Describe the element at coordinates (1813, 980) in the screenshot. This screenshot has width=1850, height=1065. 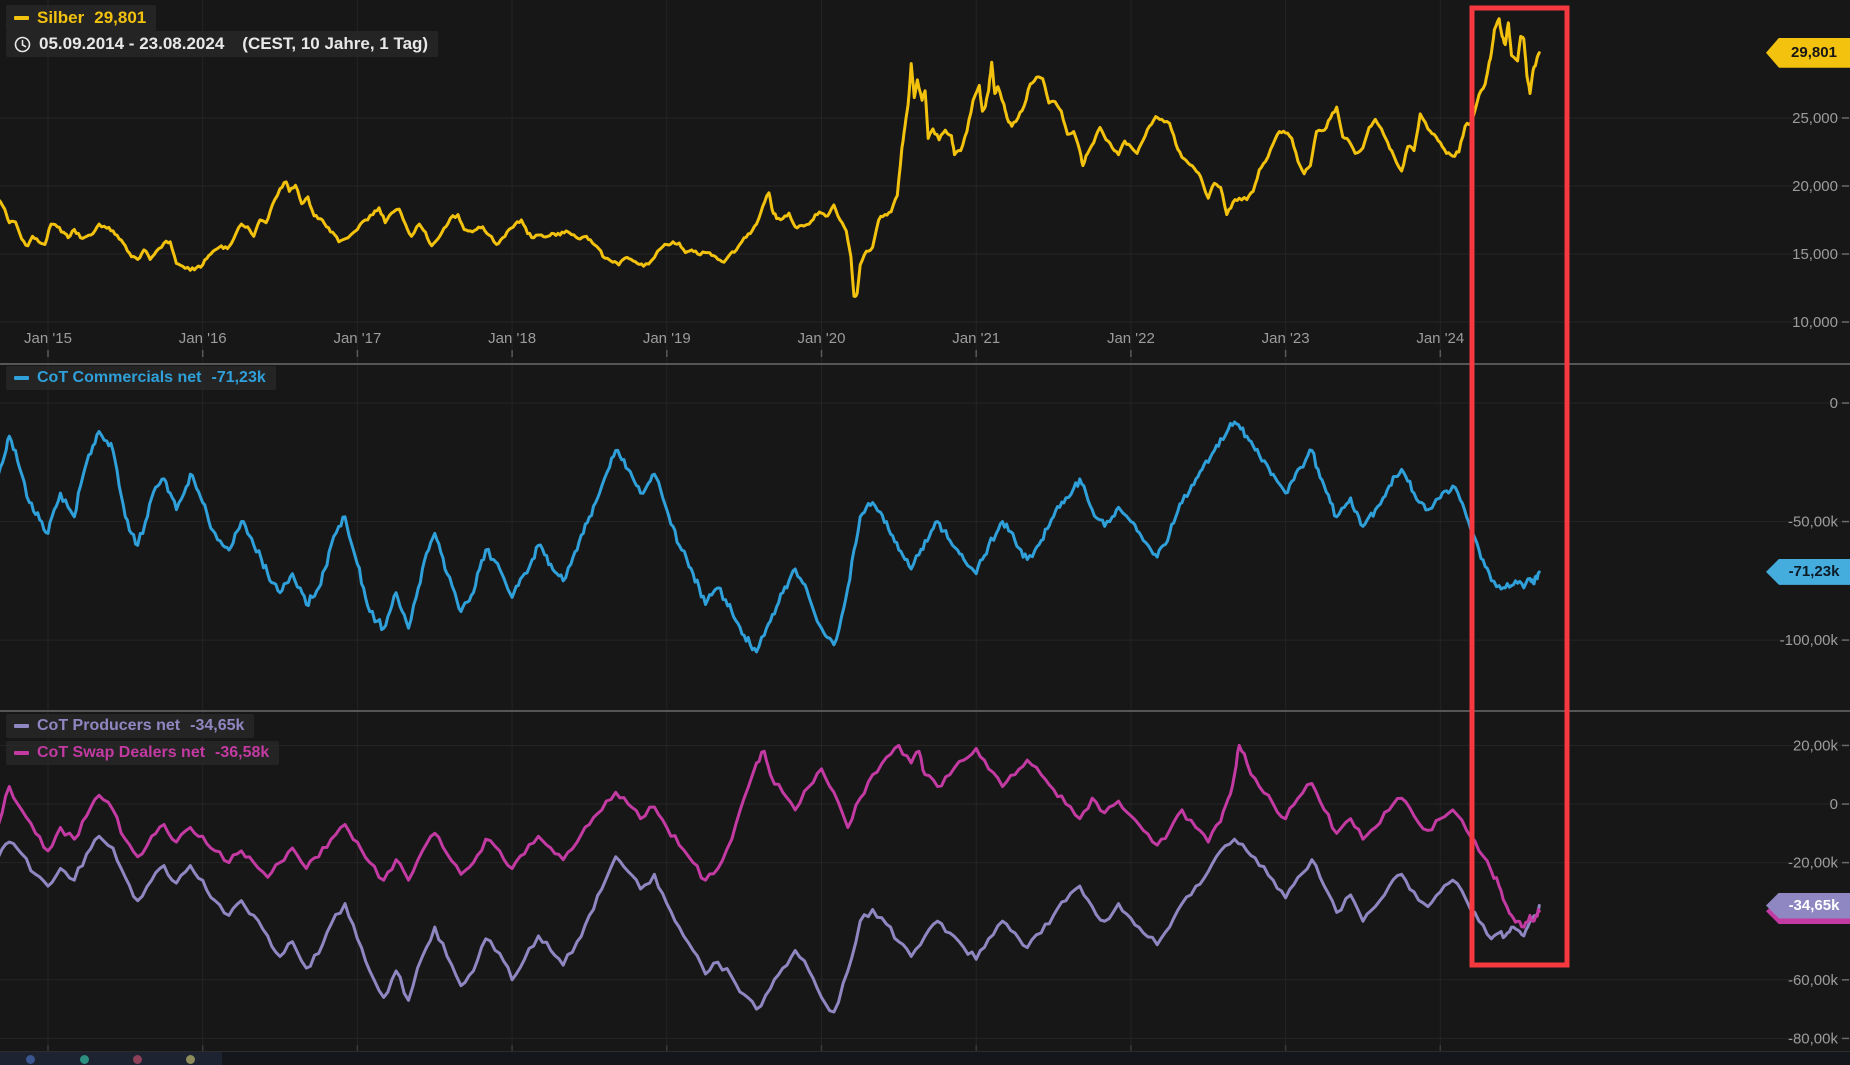
I see `y-axis-label: -60,00k` at that location.